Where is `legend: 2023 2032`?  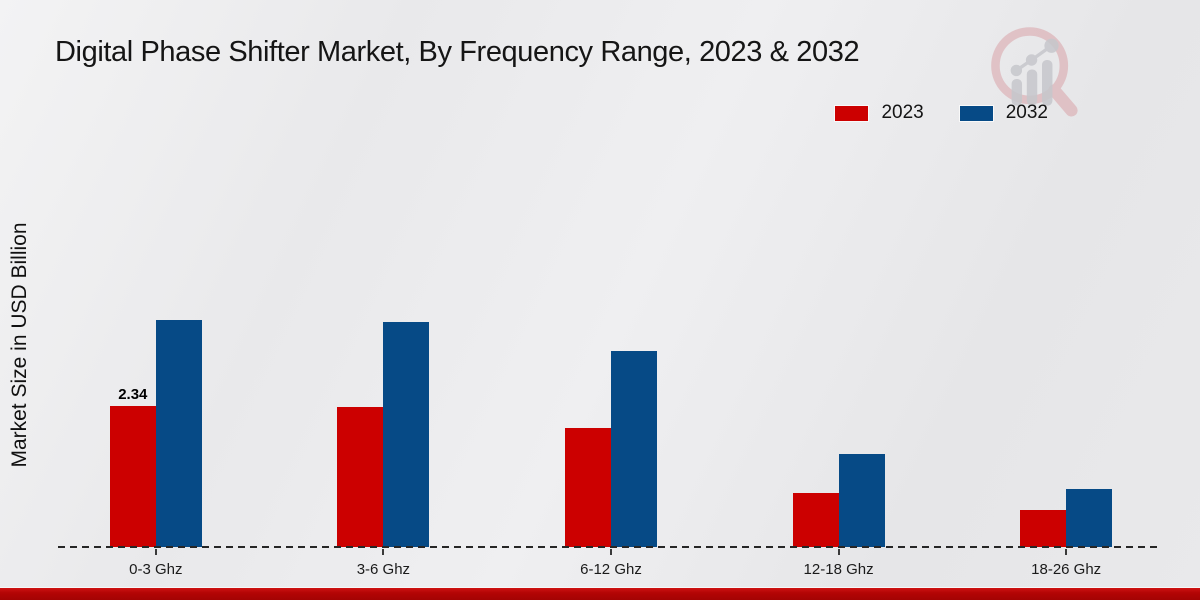
legend: 2023 2032 is located at coordinates (941, 113).